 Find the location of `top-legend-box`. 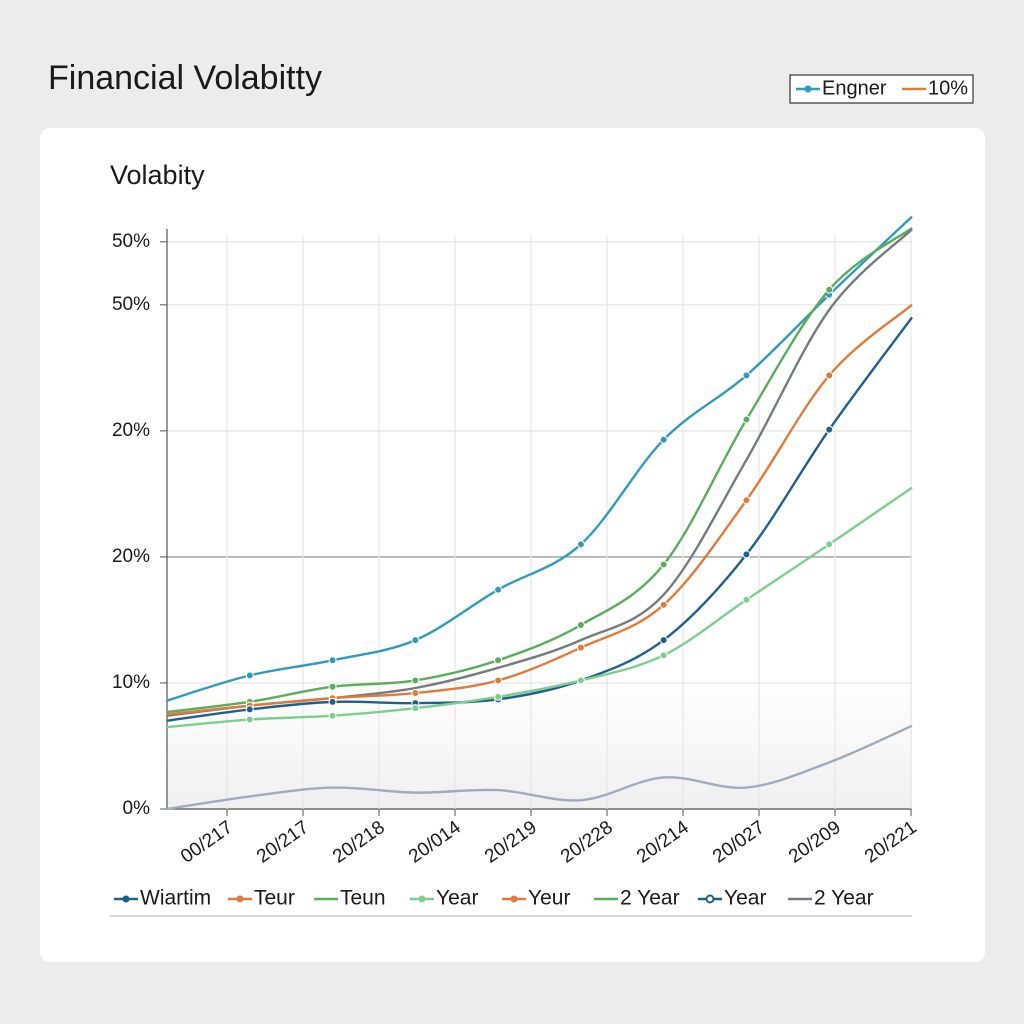

top-legend-box is located at coordinates (881, 89).